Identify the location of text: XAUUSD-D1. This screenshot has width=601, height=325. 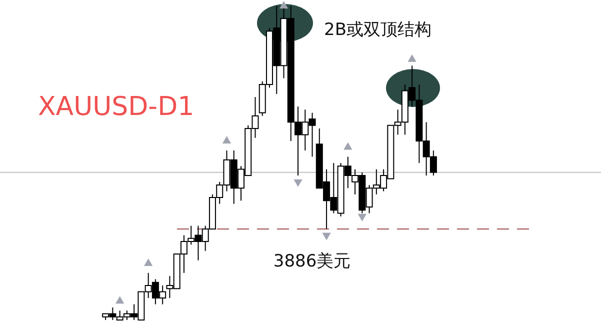
(116, 107).